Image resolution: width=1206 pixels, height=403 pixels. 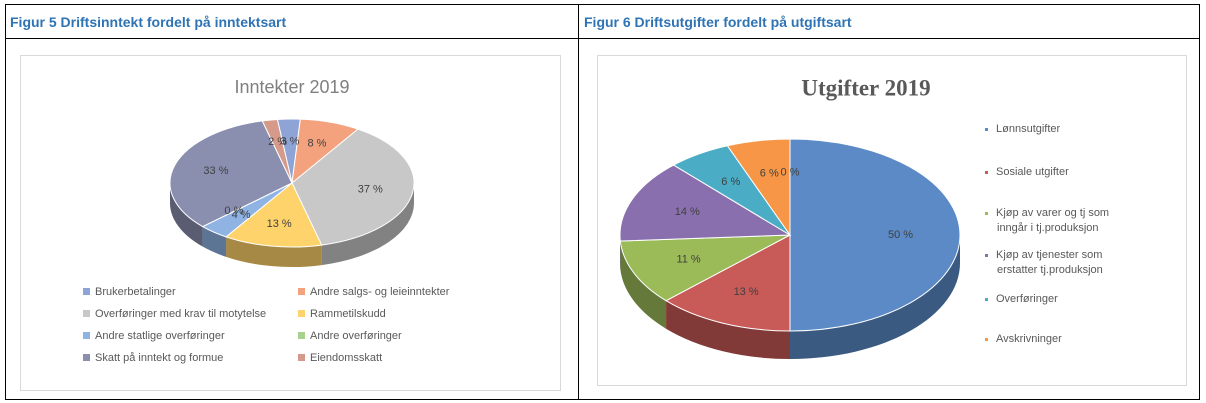 I want to click on legend-label: Overføringer med krav til motytelse, so click(x=181, y=314).